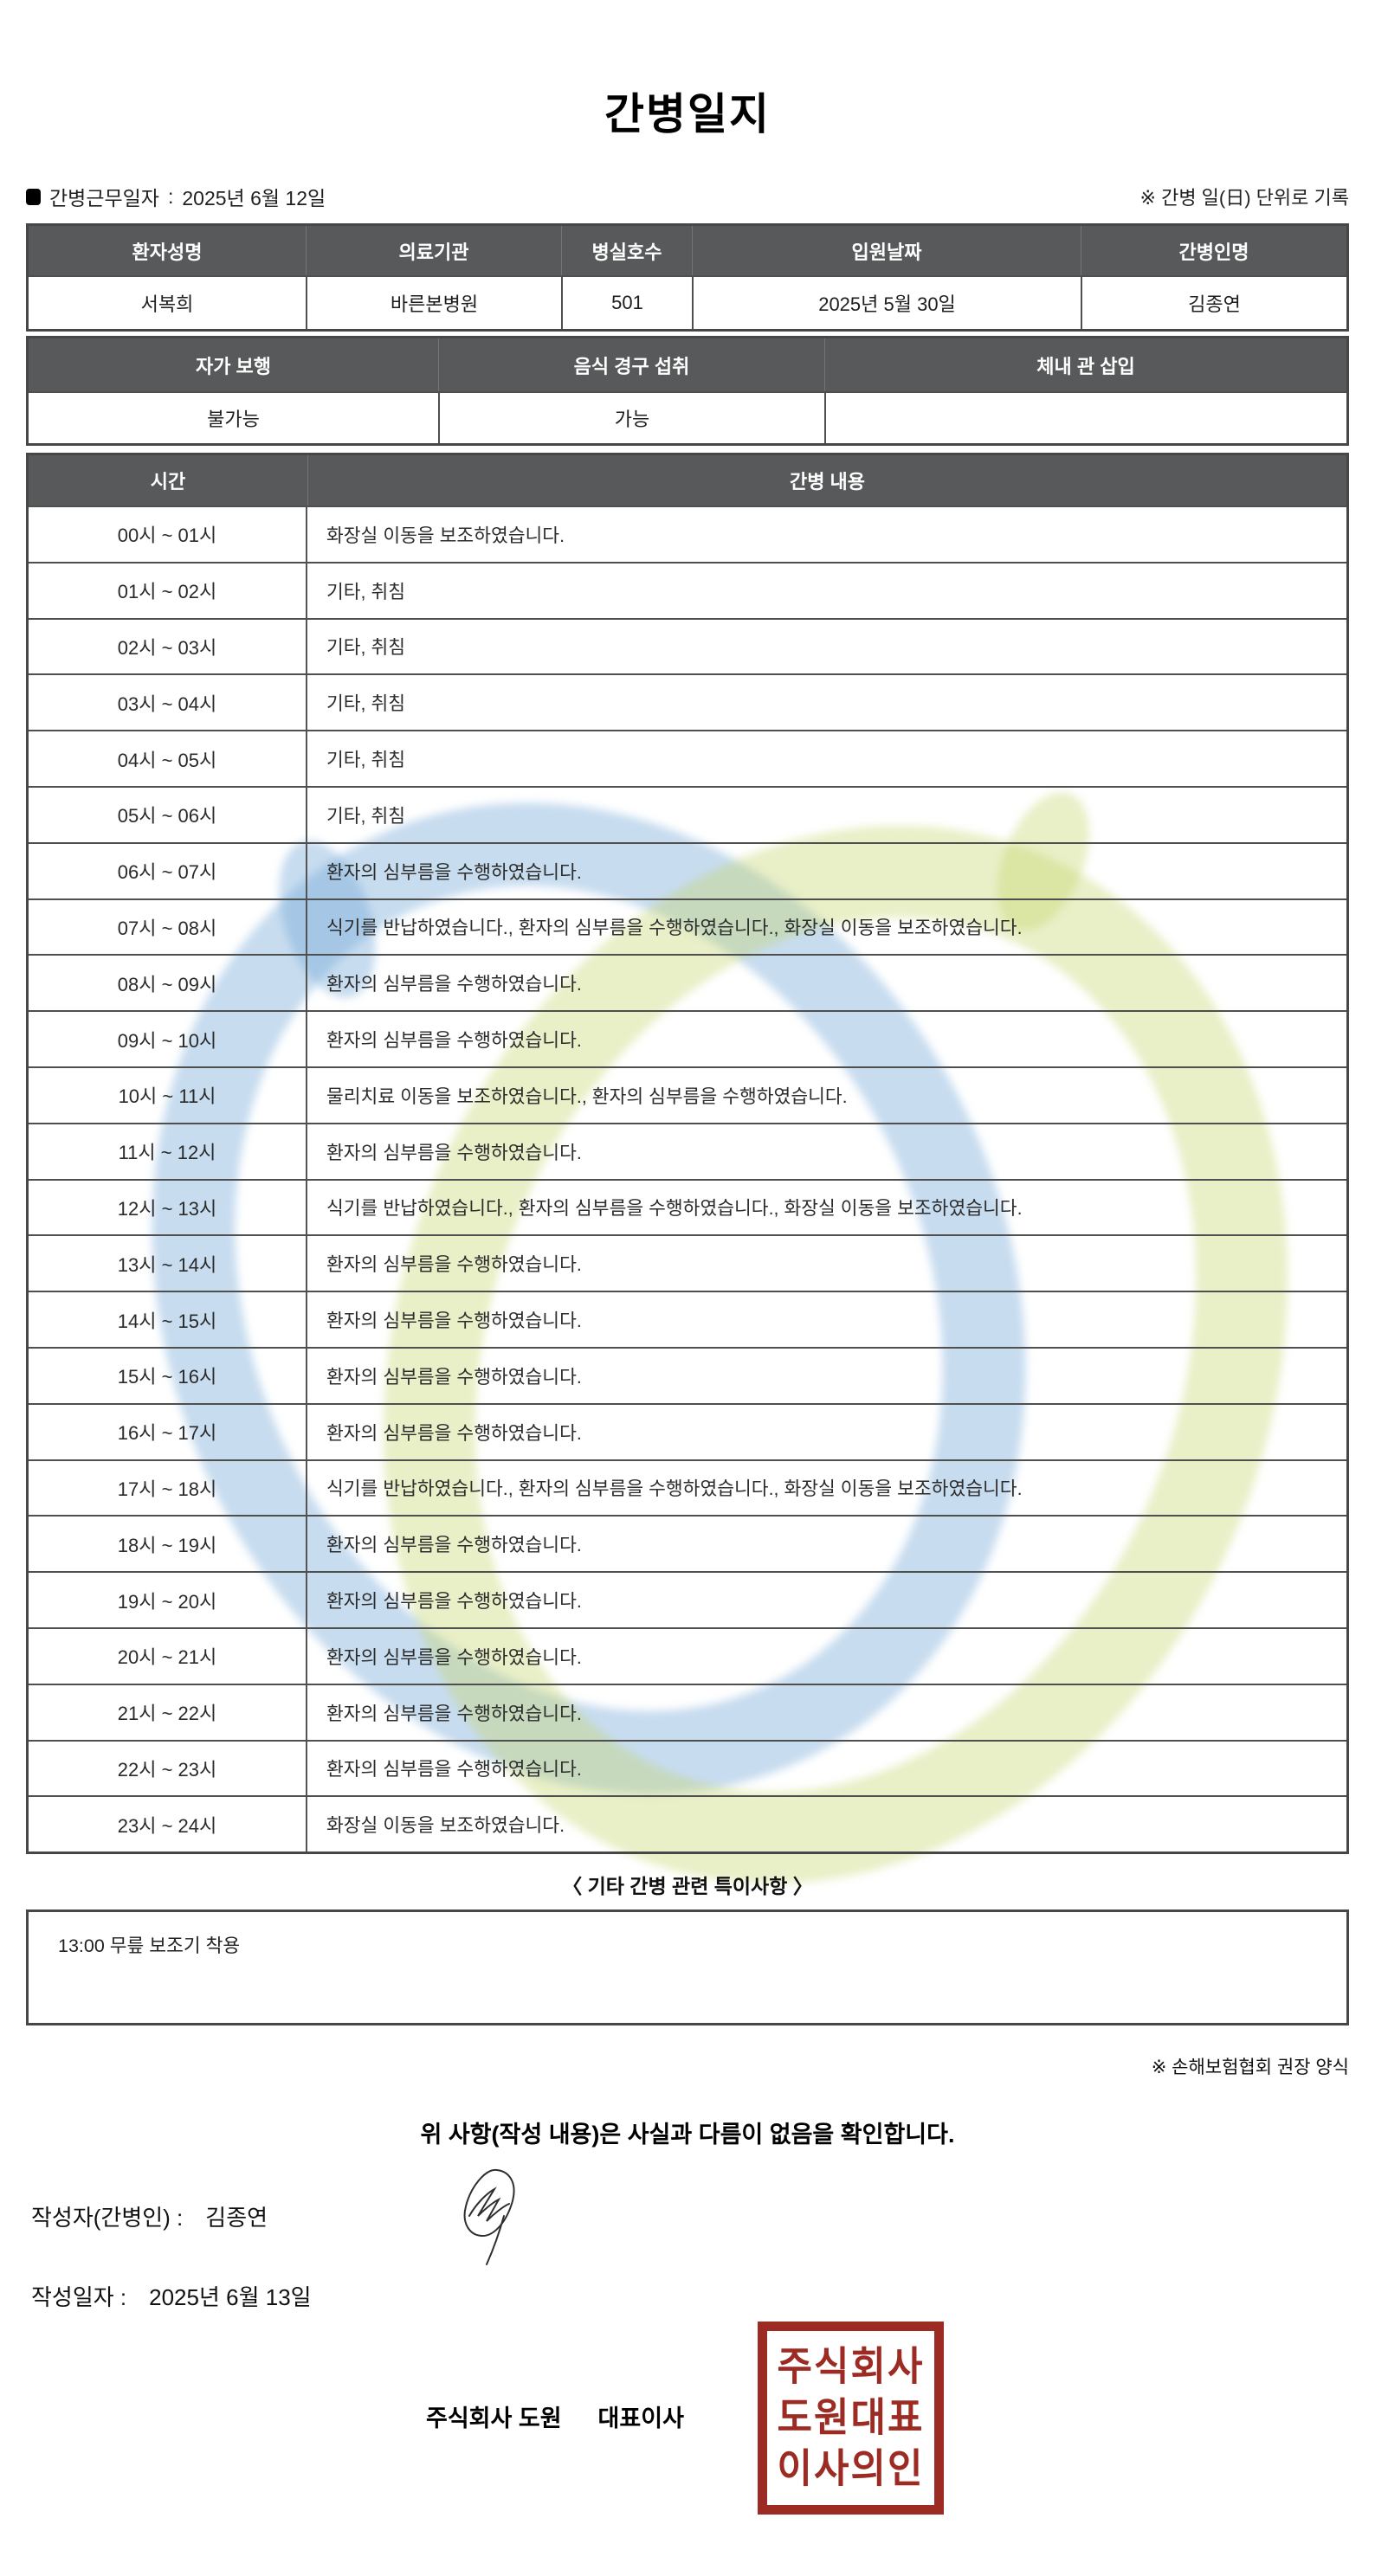  I want to click on written-date-value: 2025년 6월 13일, so click(230, 2297).